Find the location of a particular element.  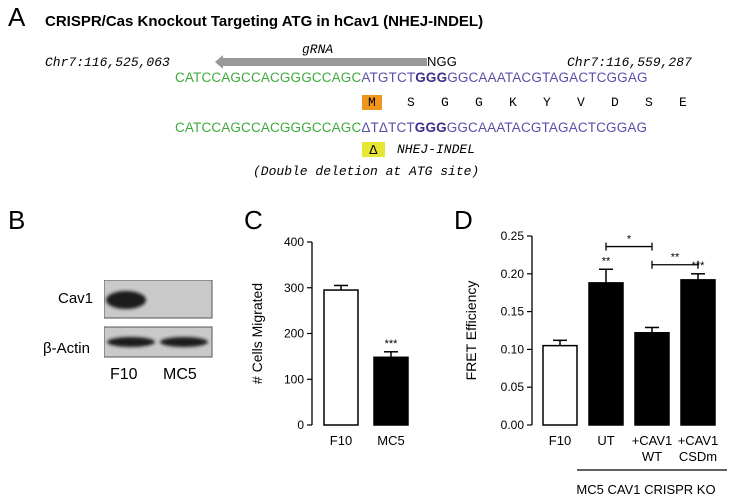

seq1-green: CATCCAGCCACGGGCCAGC is located at coordinates (268, 77).